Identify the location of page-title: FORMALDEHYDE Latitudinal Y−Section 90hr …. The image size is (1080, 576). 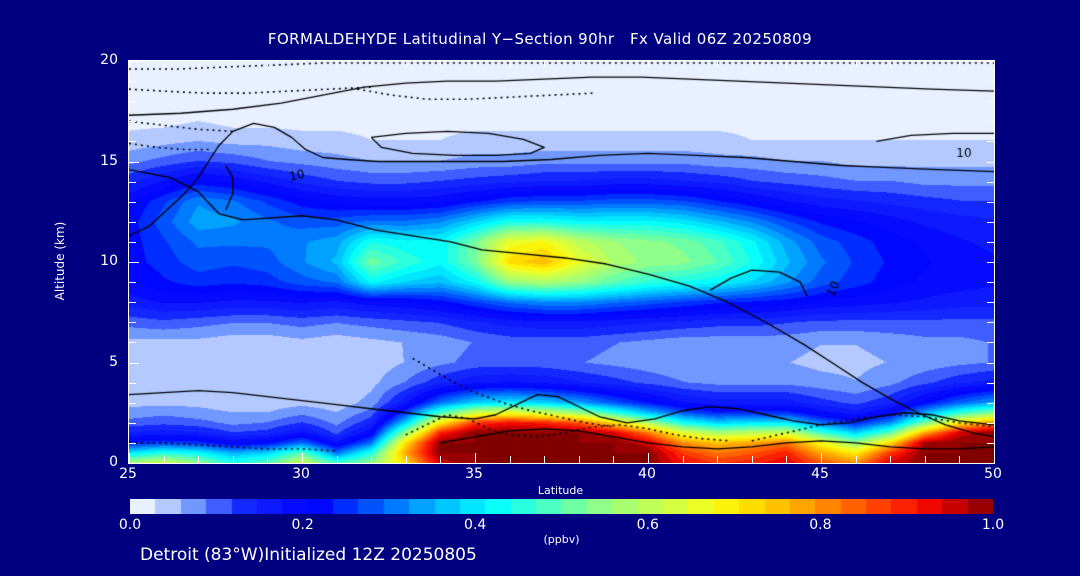
(540, 39).